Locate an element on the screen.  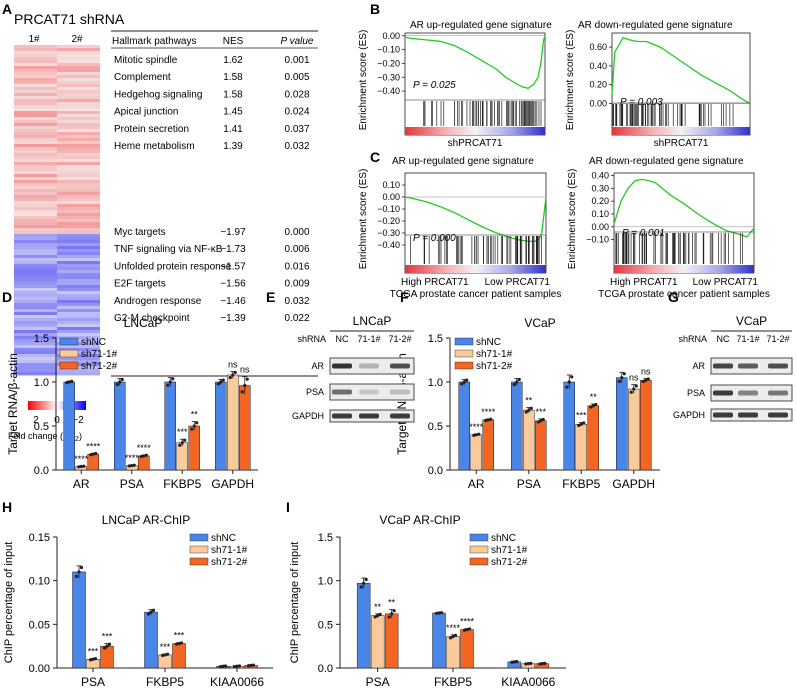
gsea-y-axis-label: Enrichment score (ES) is located at coordinates (570, 80).